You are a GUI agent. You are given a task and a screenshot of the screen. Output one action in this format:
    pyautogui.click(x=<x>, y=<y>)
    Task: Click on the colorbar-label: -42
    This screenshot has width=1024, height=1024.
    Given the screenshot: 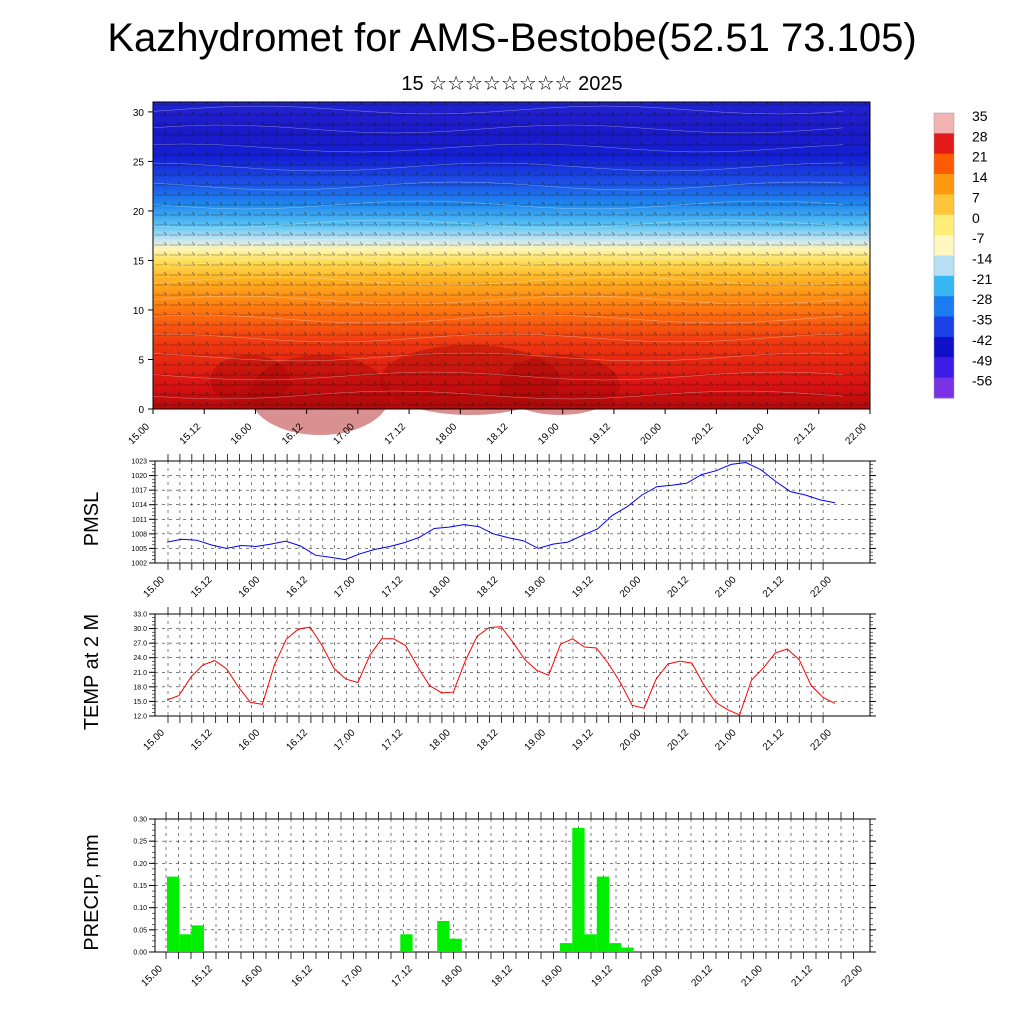 What is the action you would take?
    pyautogui.click(x=982, y=340)
    